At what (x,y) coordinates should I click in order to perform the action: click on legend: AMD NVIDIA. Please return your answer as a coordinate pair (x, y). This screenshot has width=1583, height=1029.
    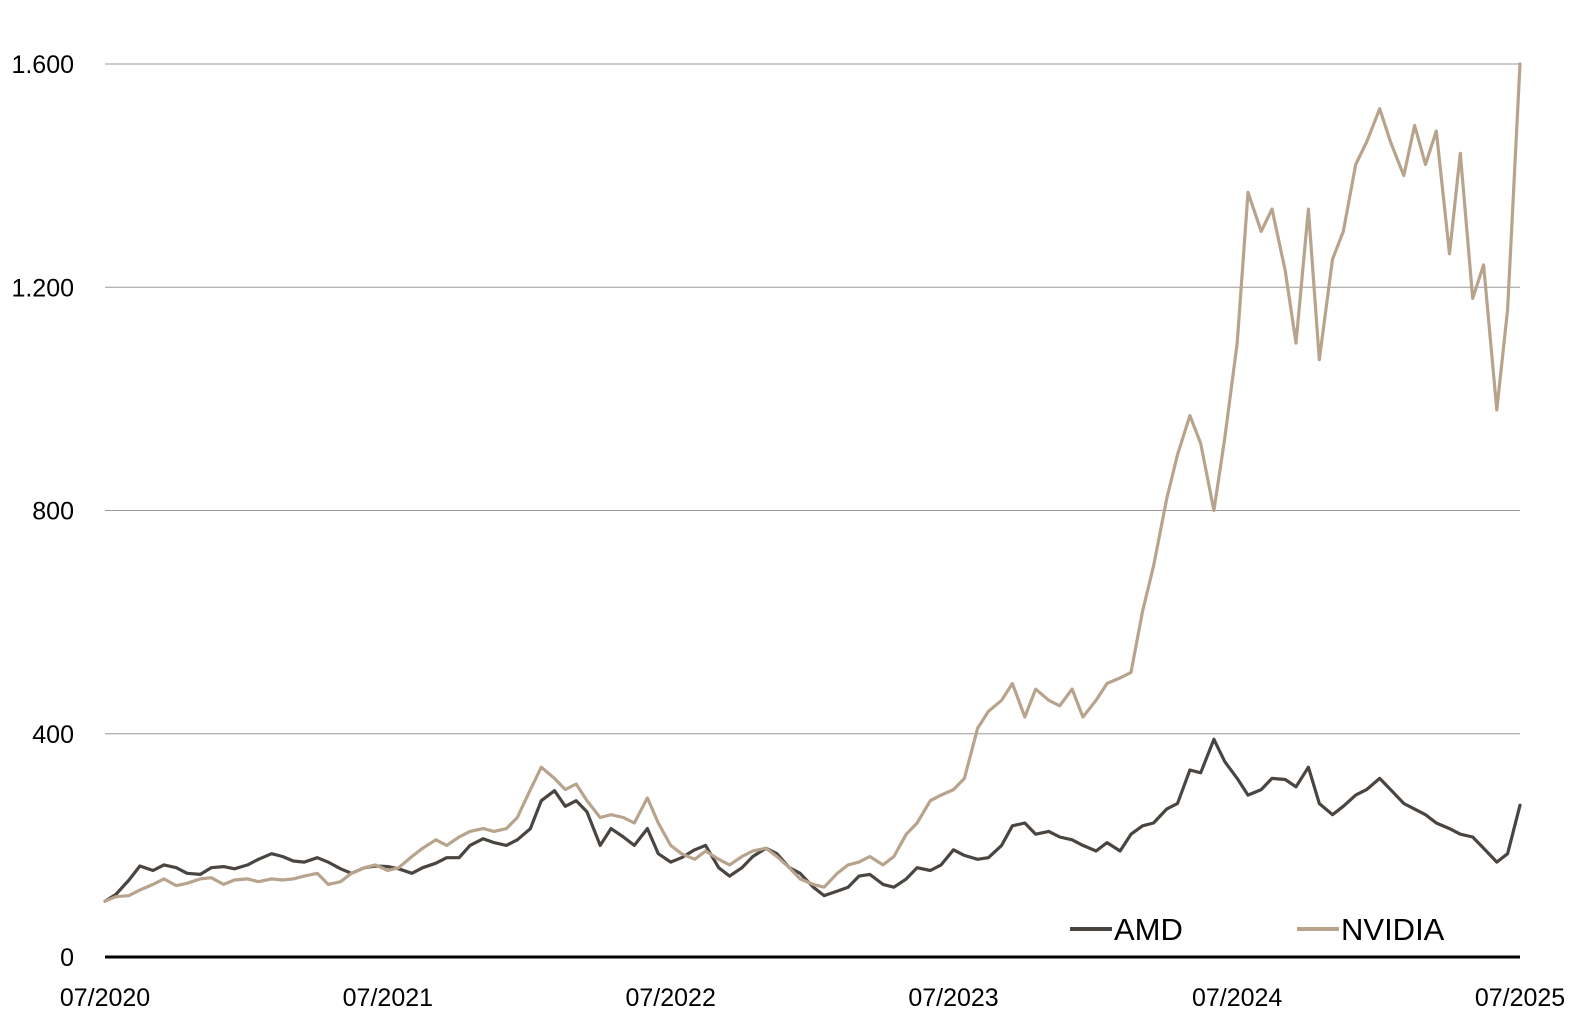
    Looking at the image, I should click on (1257, 929).